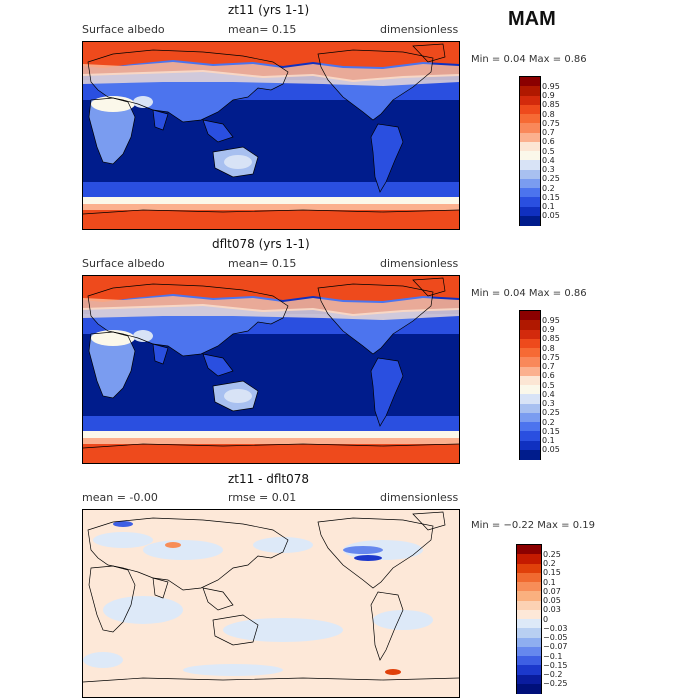  Describe the element at coordinates (262, 263) in the screenshot. I see `panel2-mean-label: mean= 0.15` at that location.